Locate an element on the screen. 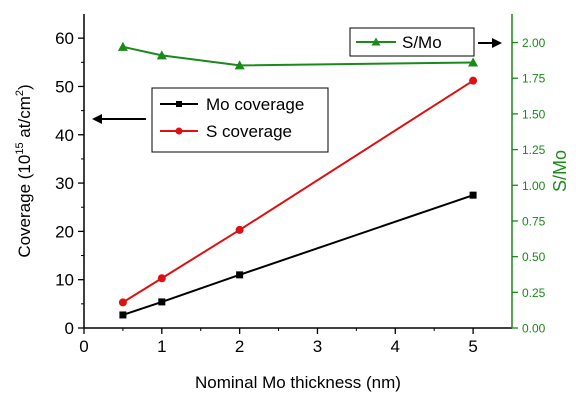  x-tick-label: 5 is located at coordinates (472, 346).